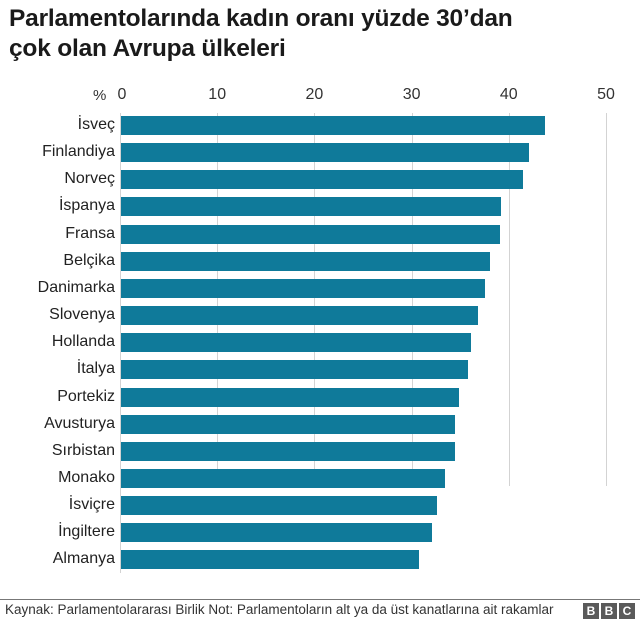  Describe the element at coordinates (147, 48) in the screenshot. I see `chart-title-line-2: çok olan Avrupa ülkeleri` at that location.